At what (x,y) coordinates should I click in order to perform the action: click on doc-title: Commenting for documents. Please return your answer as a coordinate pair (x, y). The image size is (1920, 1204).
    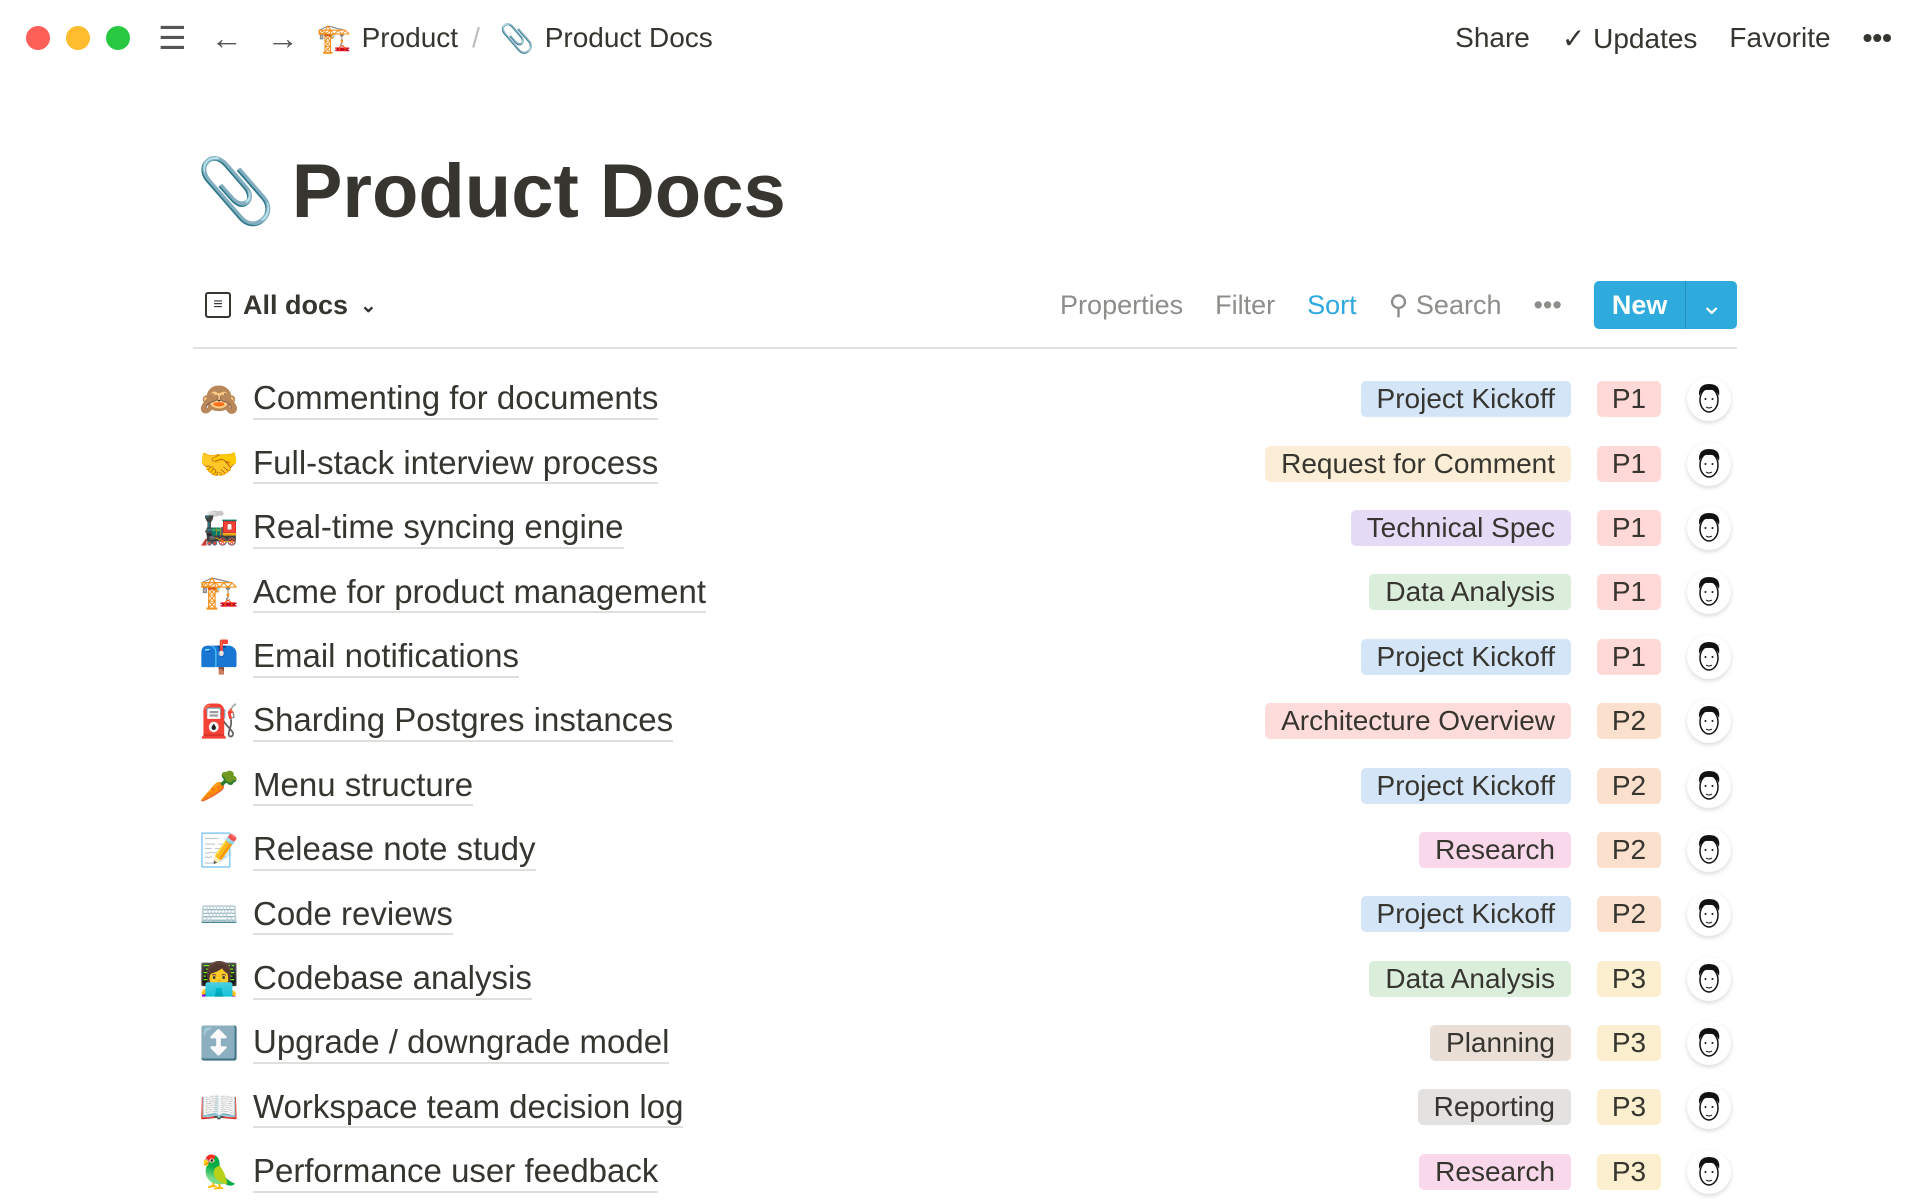
    Looking at the image, I should click on (456, 399).